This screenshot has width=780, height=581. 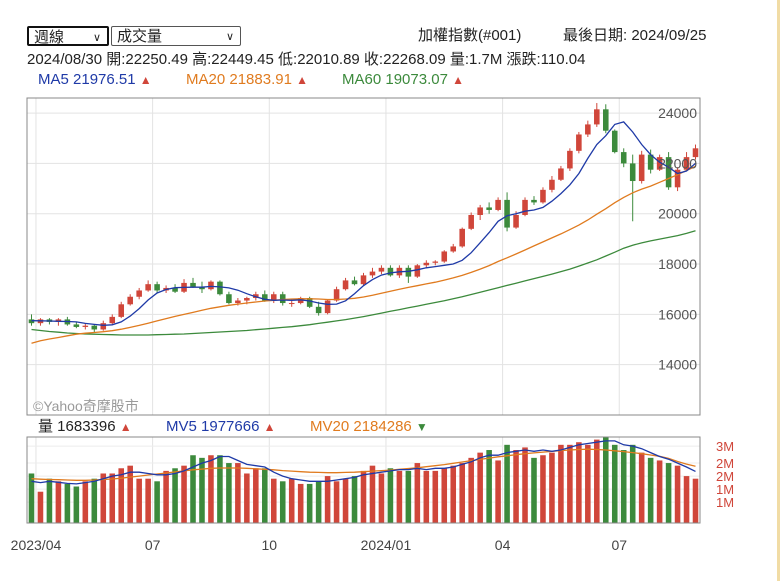 I want to click on ma20-legend: MA20 21883.91 ▲, so click(x=247, y=80).